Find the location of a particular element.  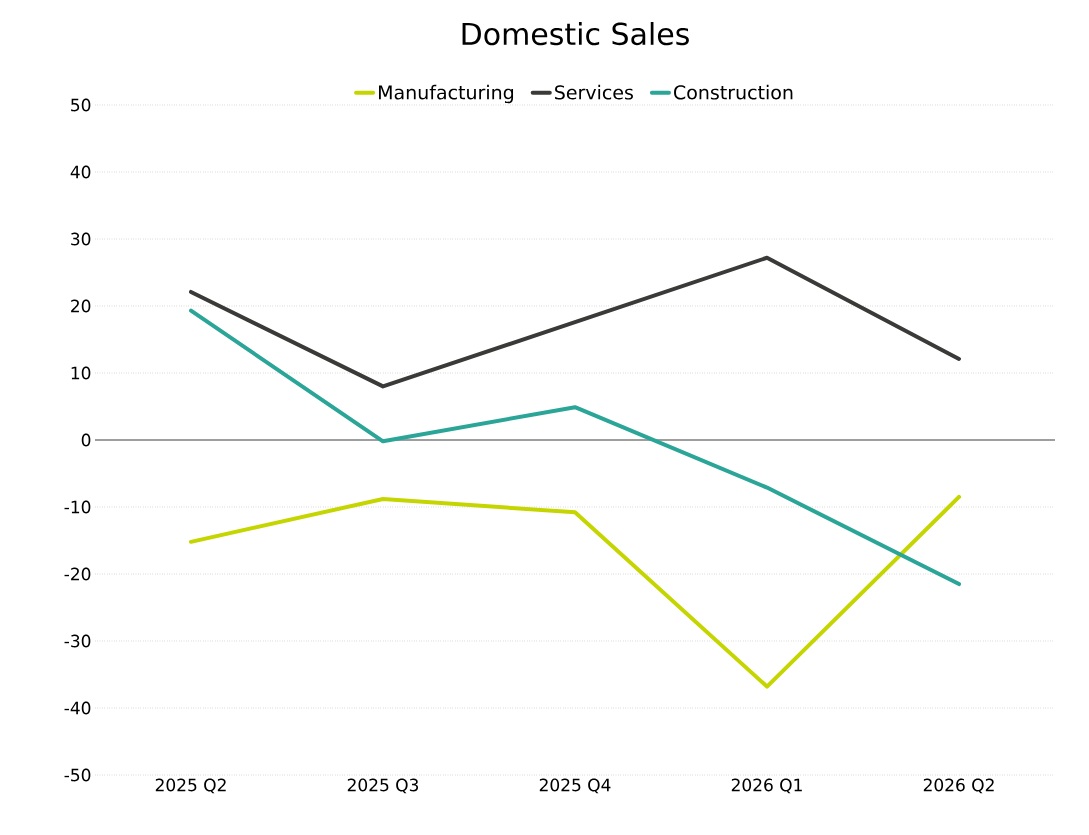

y-tick-label: -40 is located at coordinates (77, 708).